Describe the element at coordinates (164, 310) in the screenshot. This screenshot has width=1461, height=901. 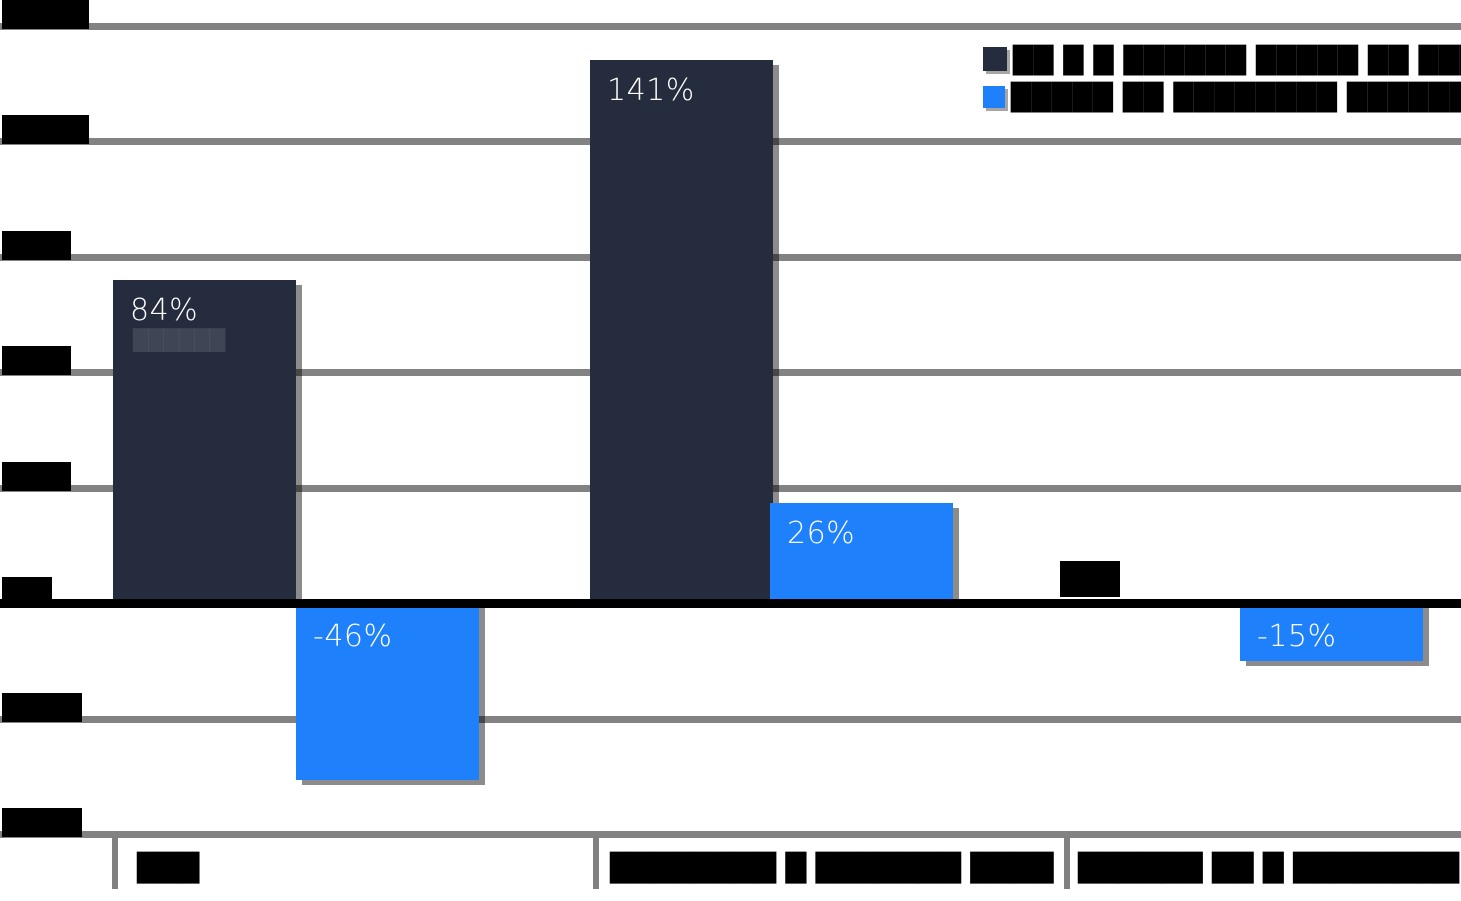
I see `bar-value-label: 84%` at that location.